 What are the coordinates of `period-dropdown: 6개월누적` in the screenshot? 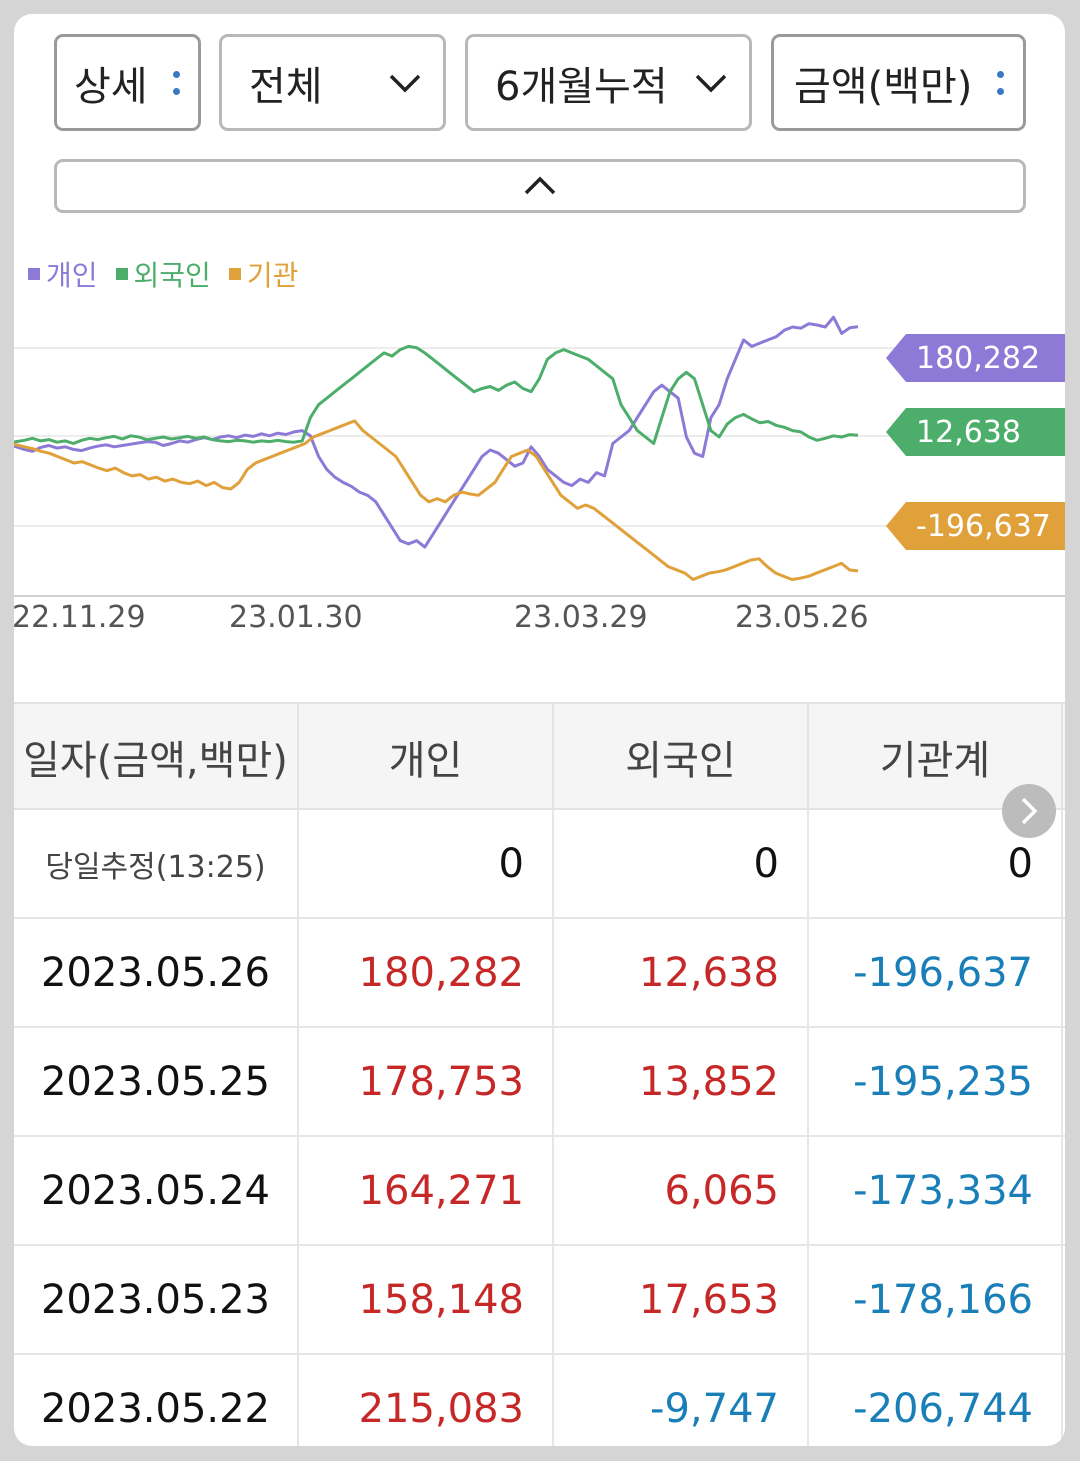 It's located at (608, 82).